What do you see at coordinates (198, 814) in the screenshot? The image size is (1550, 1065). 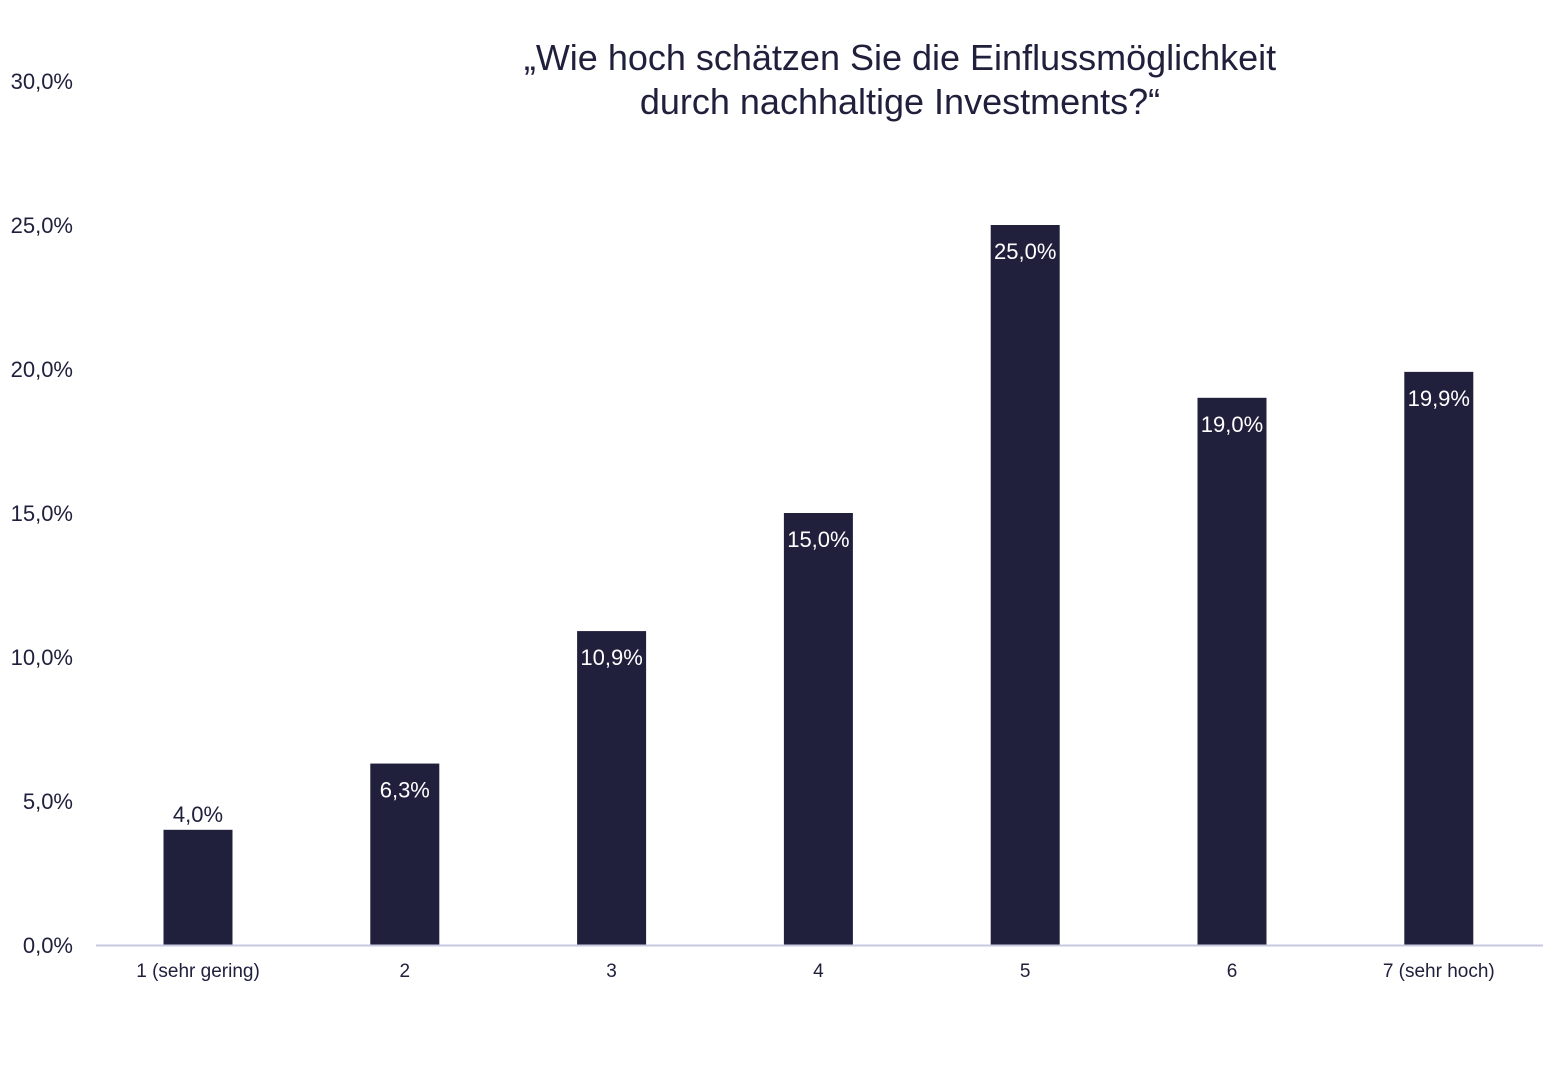 I see `data-label: 4,0%` at bounding box center [198, 814].